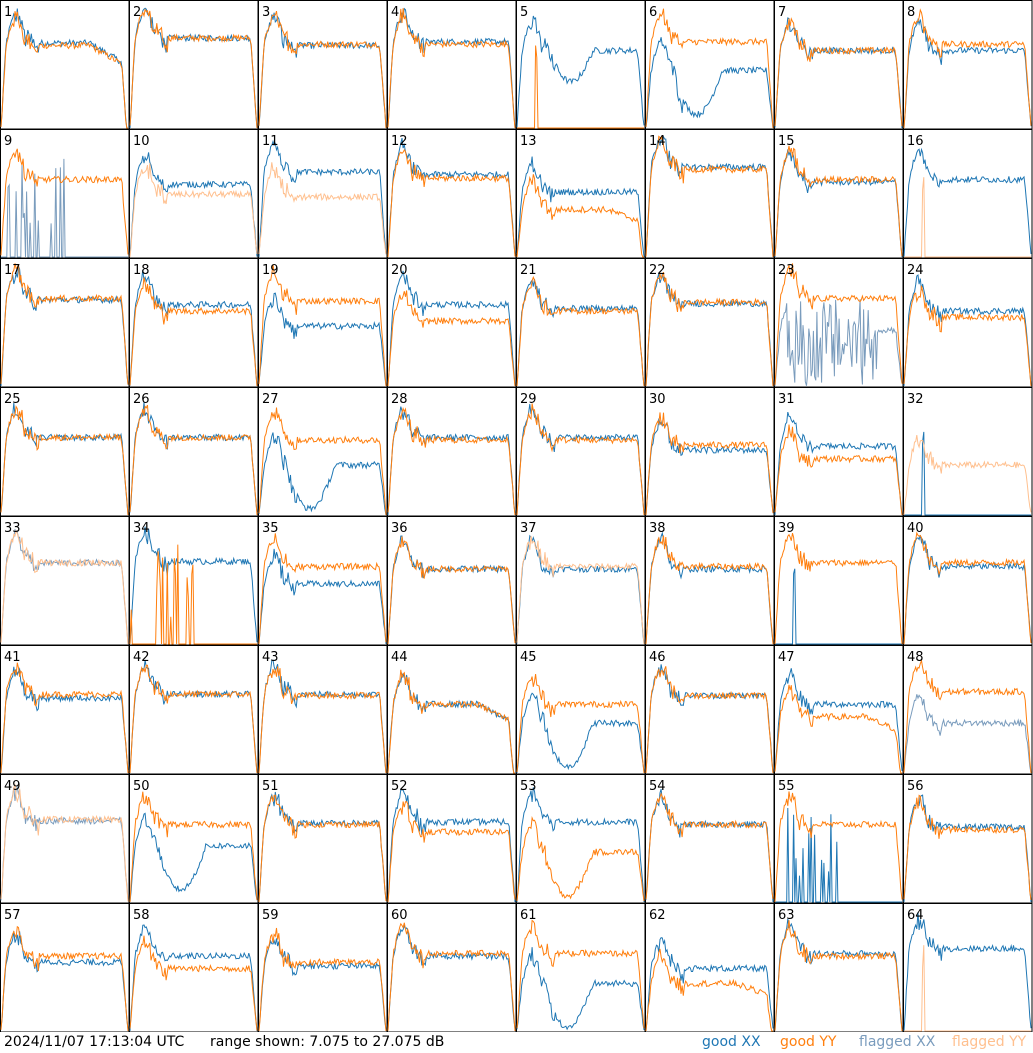 The height and width of the screenshot is (1053, 1033). Describe the element at coordinates (270, 915) in the screenshot. I see `panel-label: 59` at that location.